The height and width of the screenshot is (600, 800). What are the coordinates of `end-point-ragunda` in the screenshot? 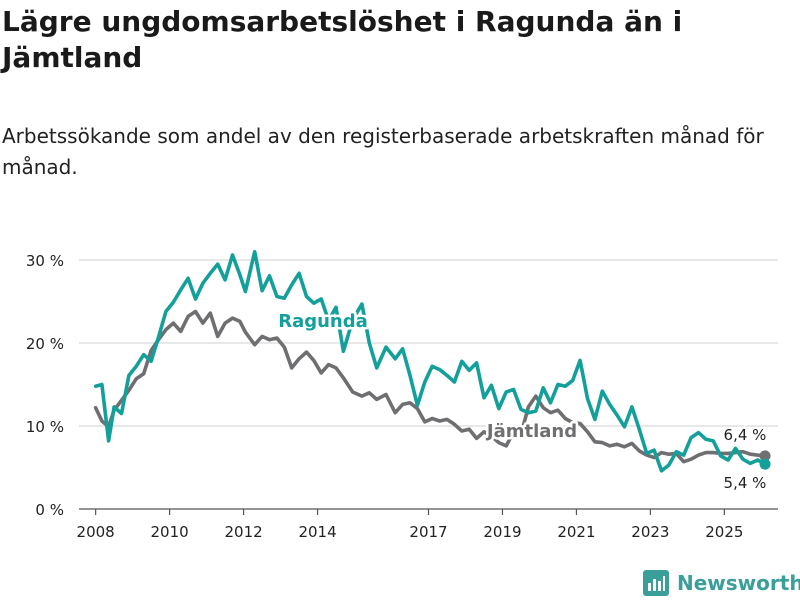 It's located at (765, 464).